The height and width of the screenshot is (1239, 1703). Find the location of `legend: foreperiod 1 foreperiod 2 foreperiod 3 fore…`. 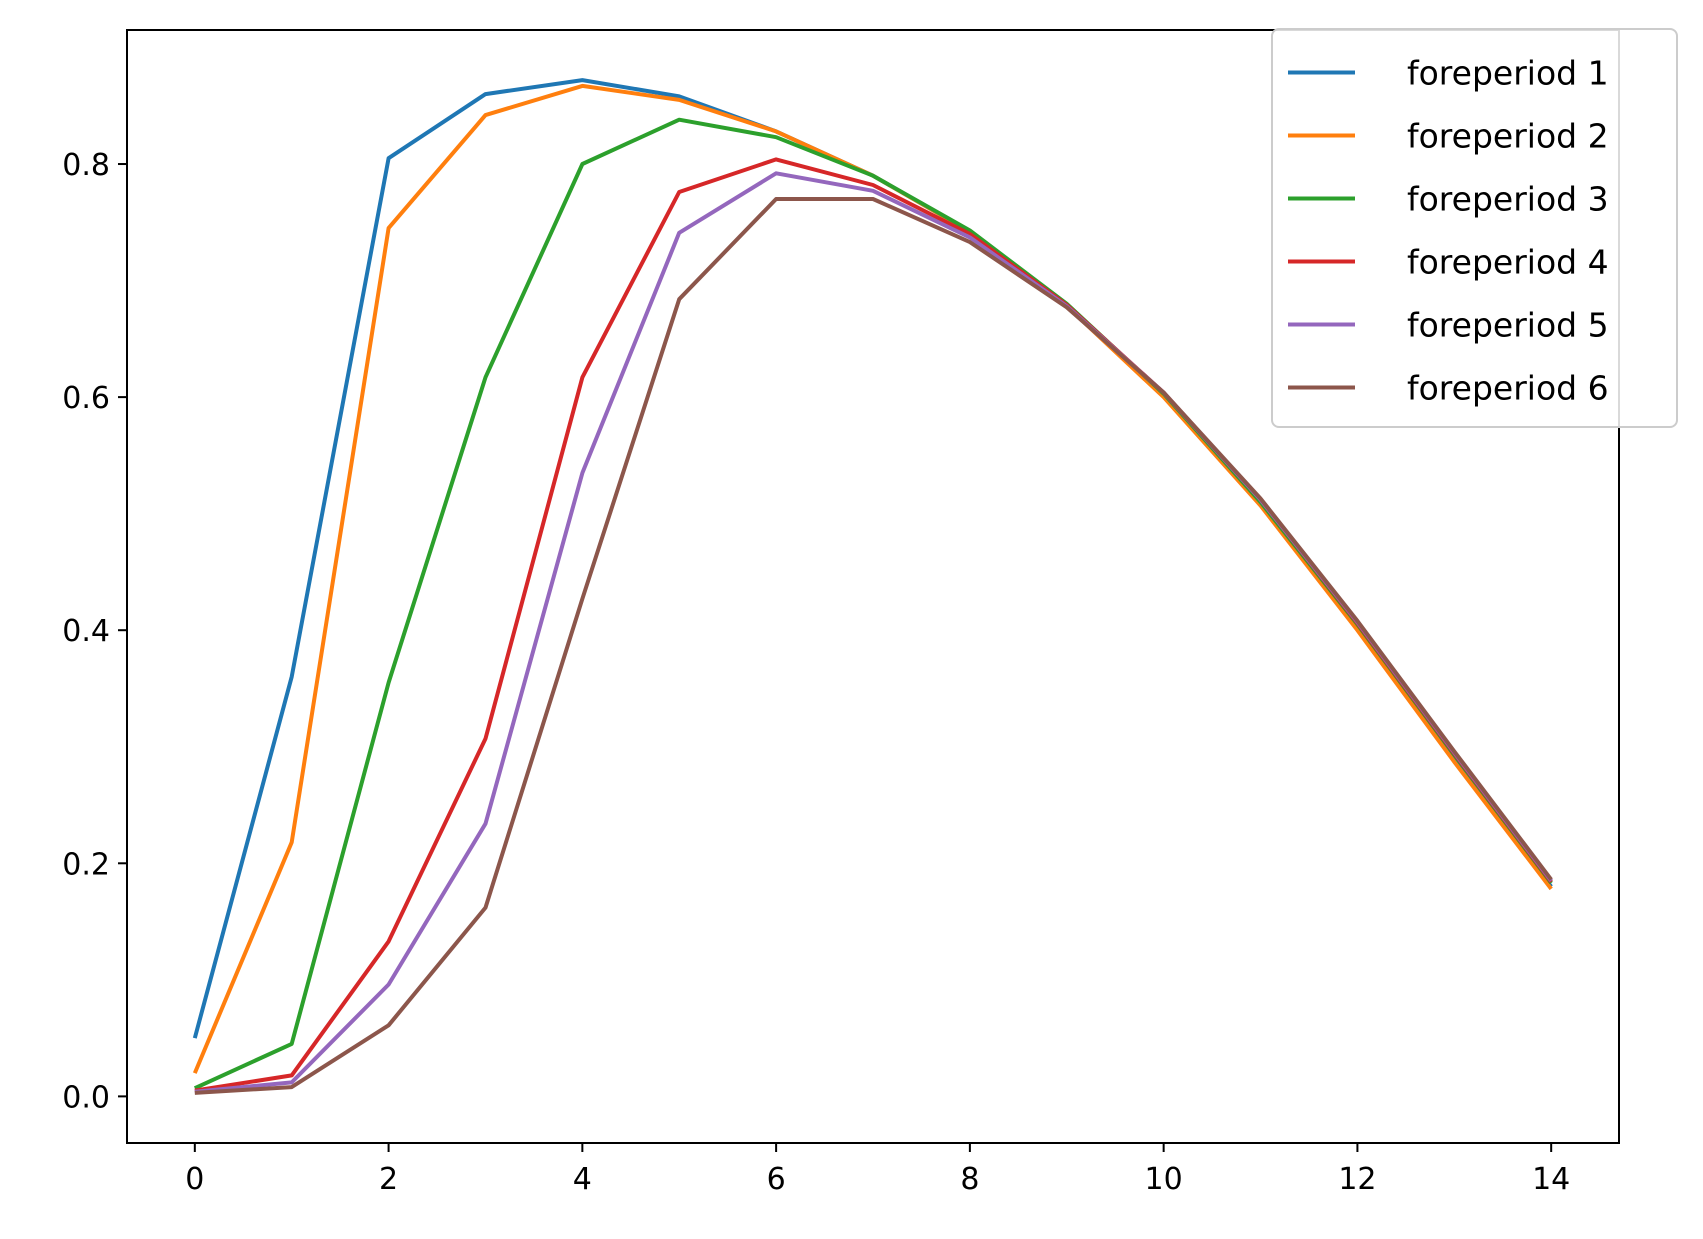

legend: foreperiod 1 foreperiod 2 foreperiod 3 fore… is located at coordinates (1474, 228).